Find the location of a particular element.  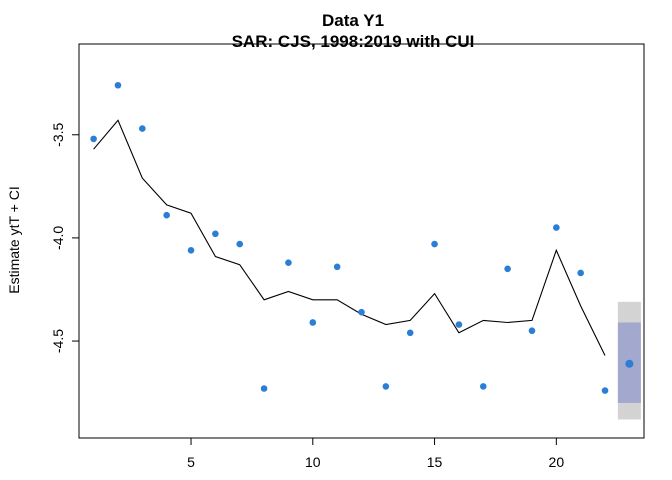

x-tick-label: 15 is located at coordinates (435, 462).